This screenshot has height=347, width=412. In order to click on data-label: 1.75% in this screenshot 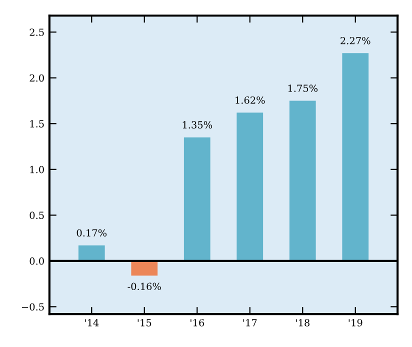, I will do `click(303, 88)`.